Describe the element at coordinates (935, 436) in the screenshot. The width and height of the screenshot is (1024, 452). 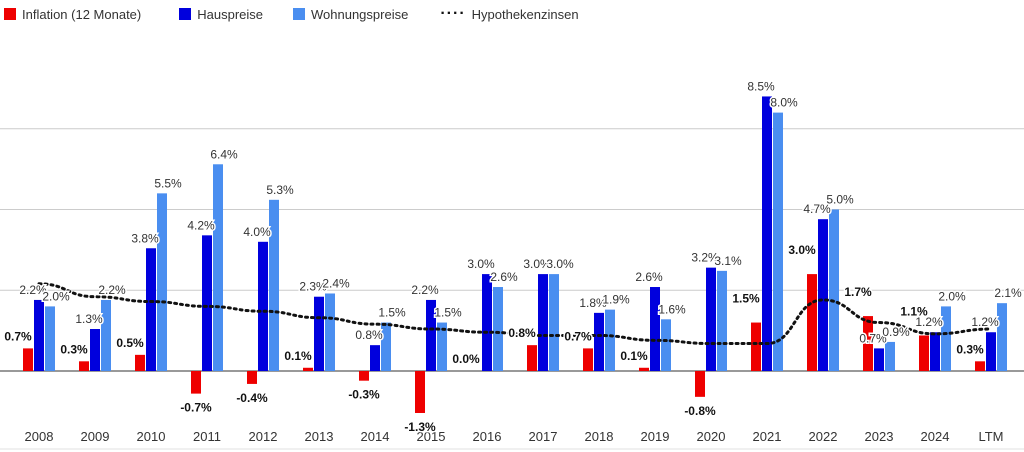
I see `x-tick-label: 2024` at that location.